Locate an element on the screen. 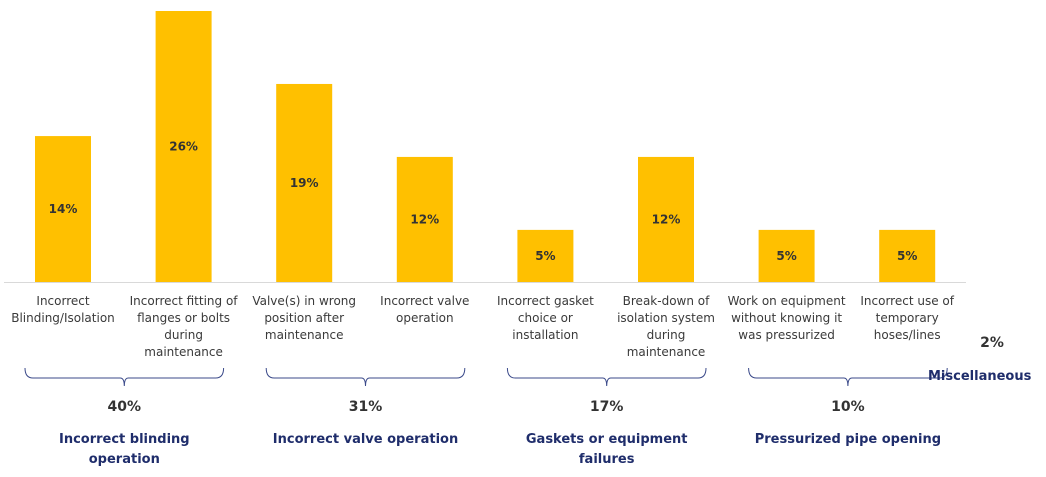 This screenshot has height=477, width=1046. category-label: Incorrect use of temporary hoses/lines is located at coordinates (907, 318).